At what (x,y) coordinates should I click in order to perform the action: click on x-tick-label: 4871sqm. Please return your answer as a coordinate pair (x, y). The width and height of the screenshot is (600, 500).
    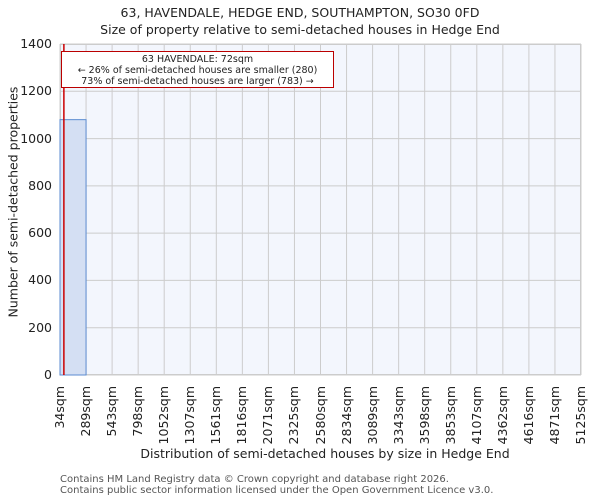
    Looking at the image, I should click on (554, 415).